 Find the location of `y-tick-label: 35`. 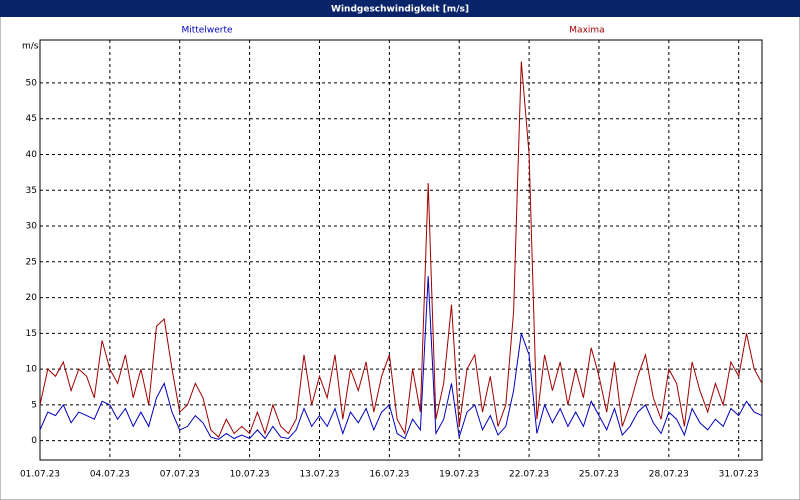

y-tick-label: 35 is located at coordinates (31, 191).